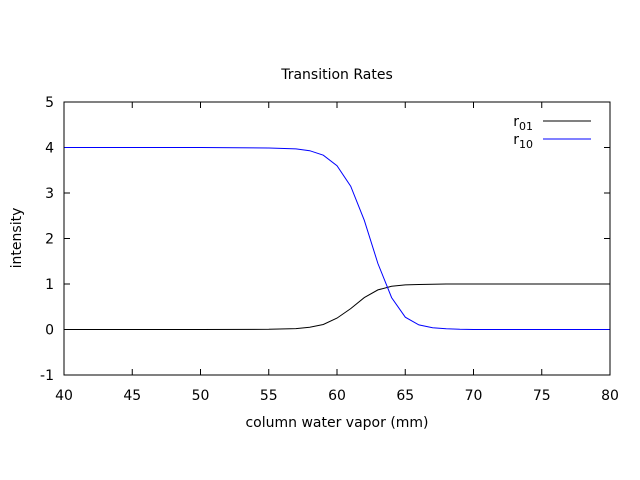  I want to click on x-tick-label: 55, so click(269, 396).